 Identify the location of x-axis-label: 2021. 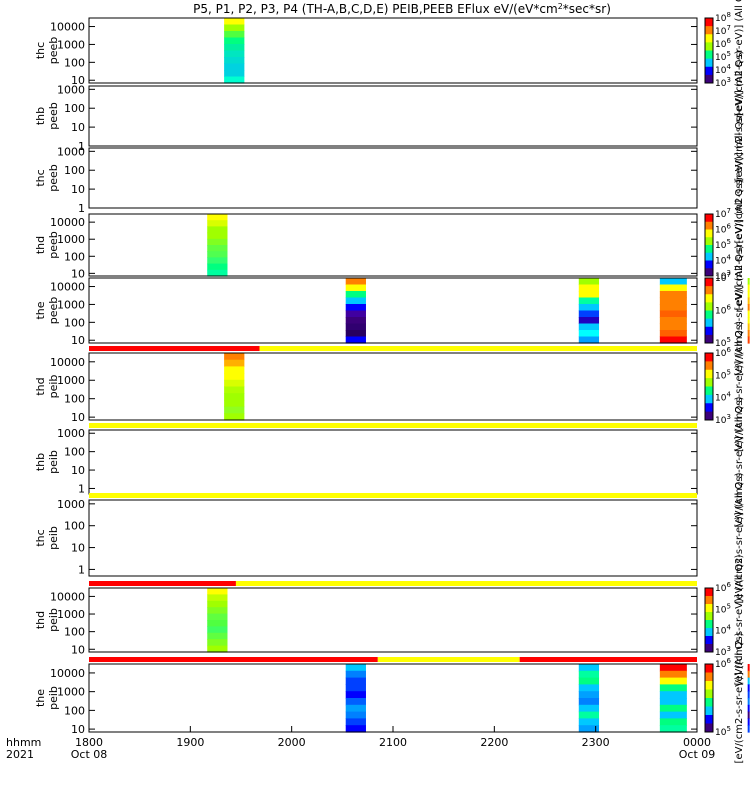
(20, 754).